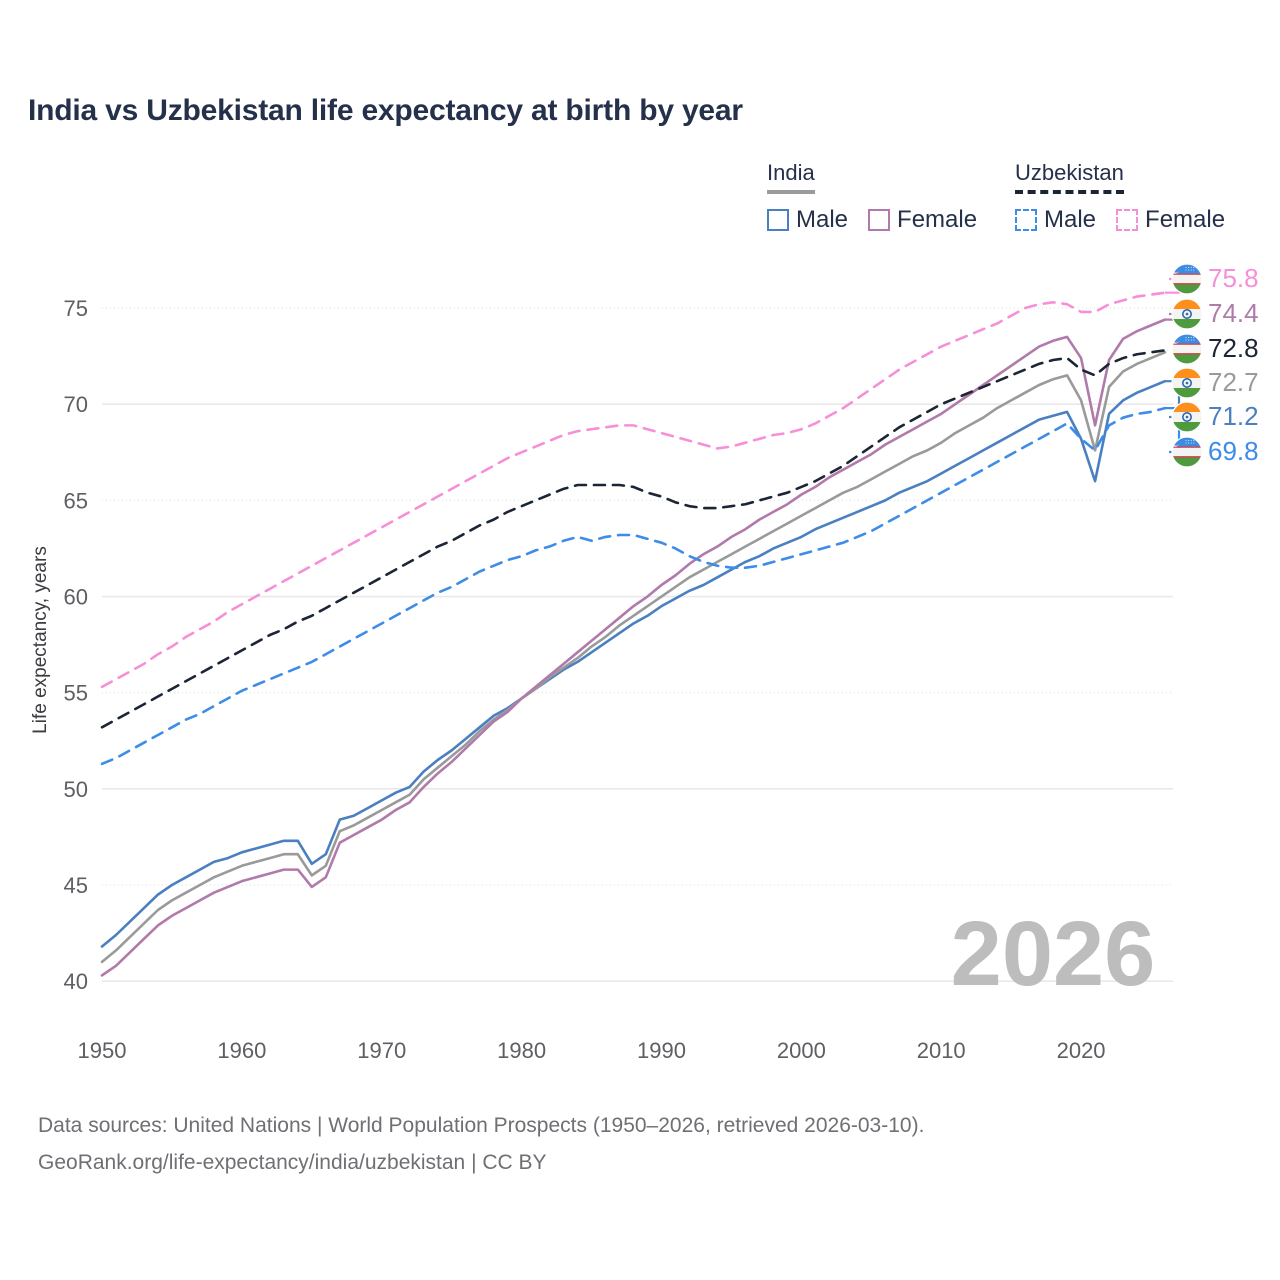 This screenshot has height=1280, width=1280. Describe the element at coordinates (76, 308) in the screenshot. I see `y-tick-label: 75` at that location.